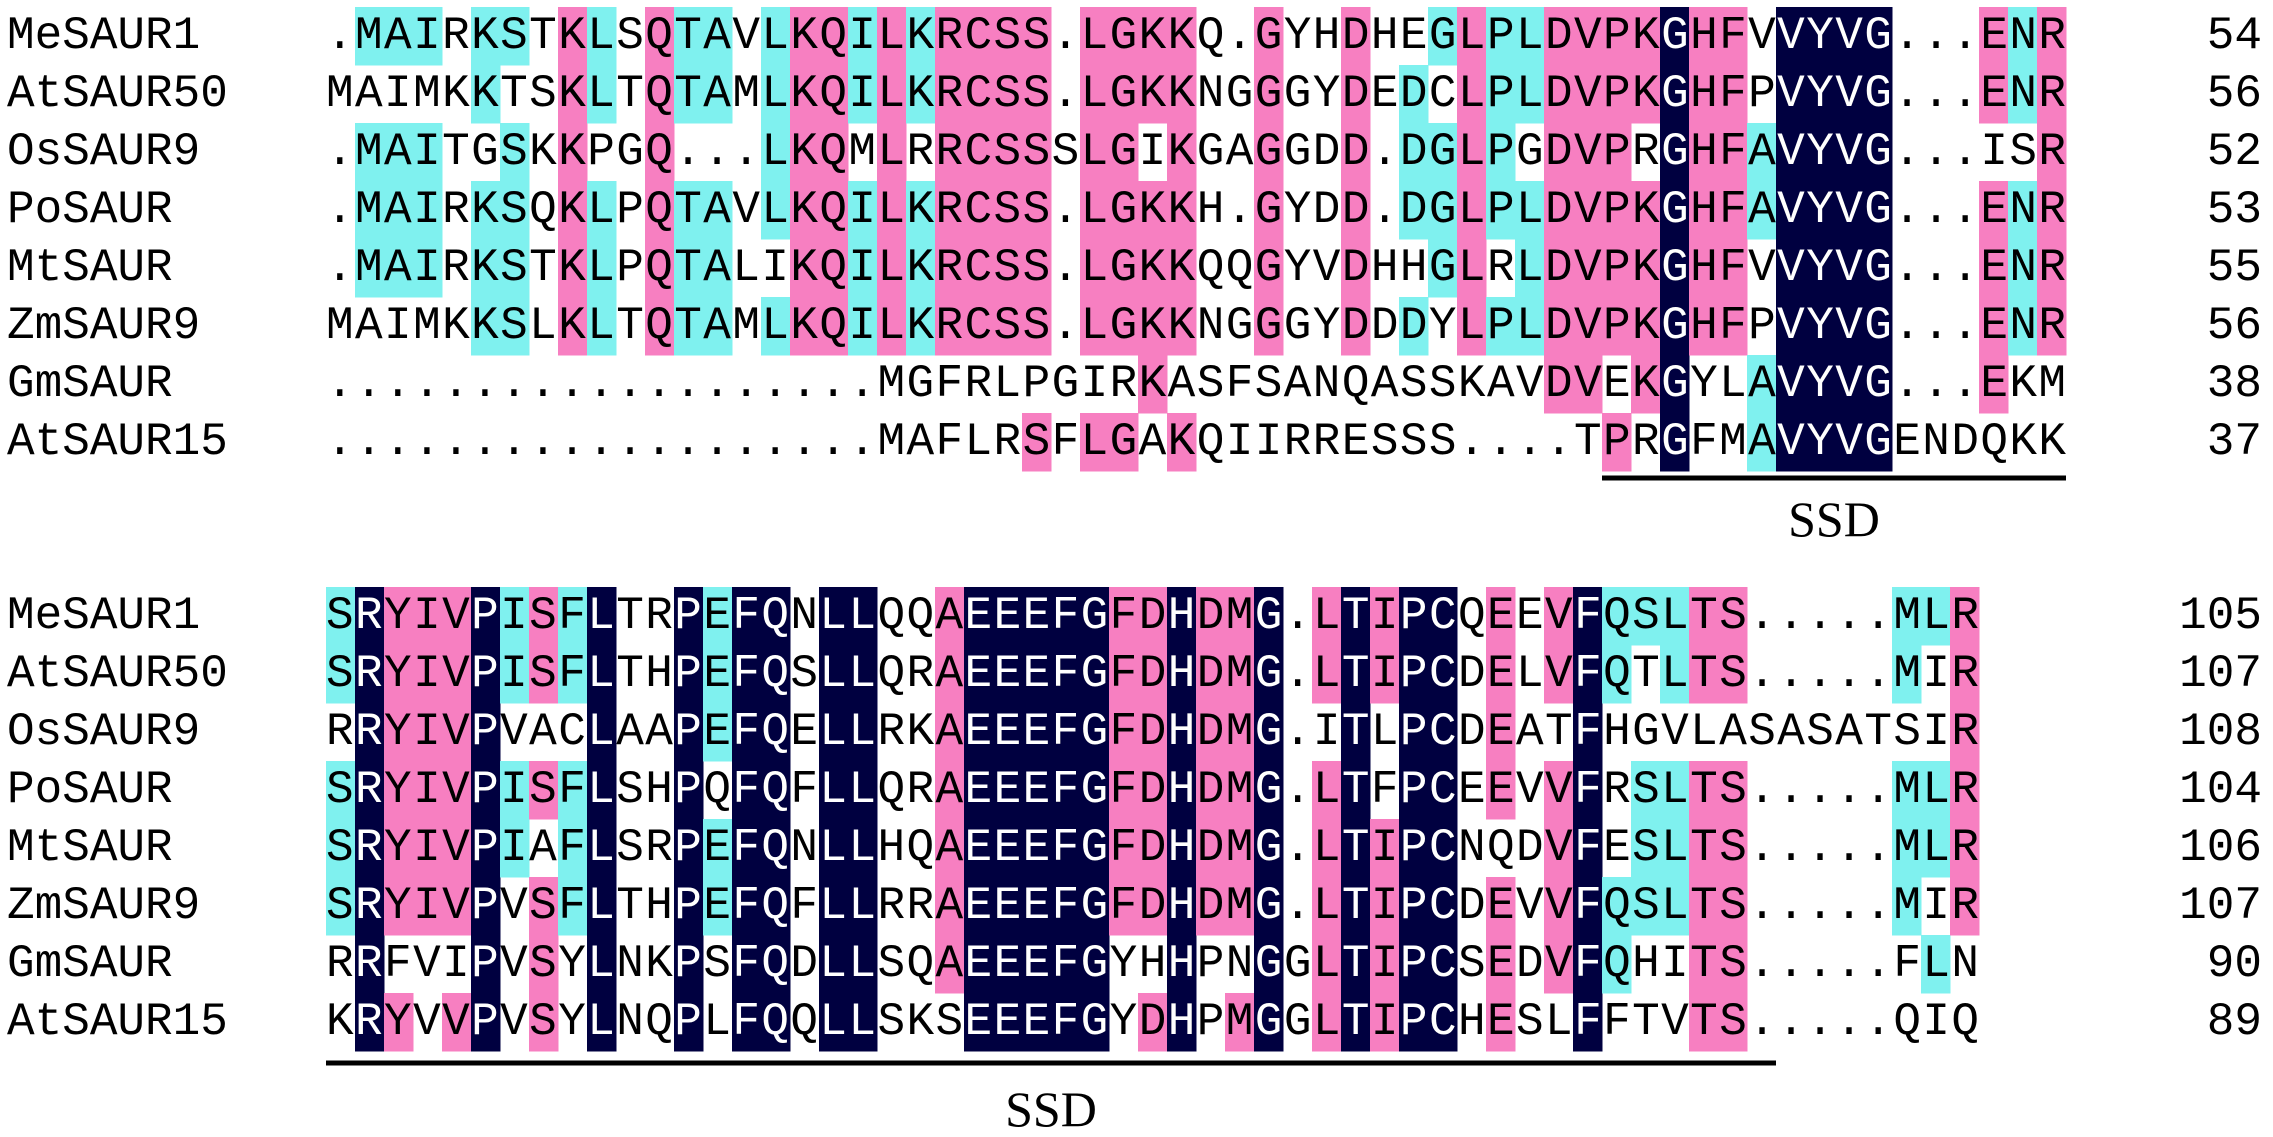 This screenshot has width=2273, height=1137. Describe the element at coordinates (2234, 36) in the screenshot. I see `residue-count: 54` at that location.